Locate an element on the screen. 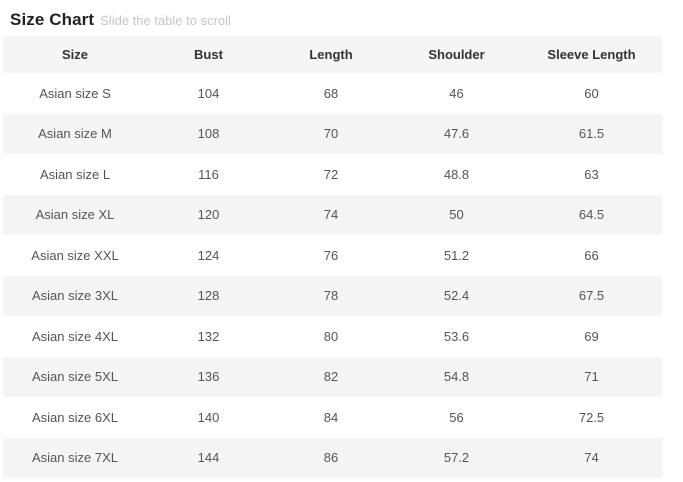 The width and height of the screenshot is (683, 482). size-name-cell: Asian size XL is located at coordinates (75, 215).